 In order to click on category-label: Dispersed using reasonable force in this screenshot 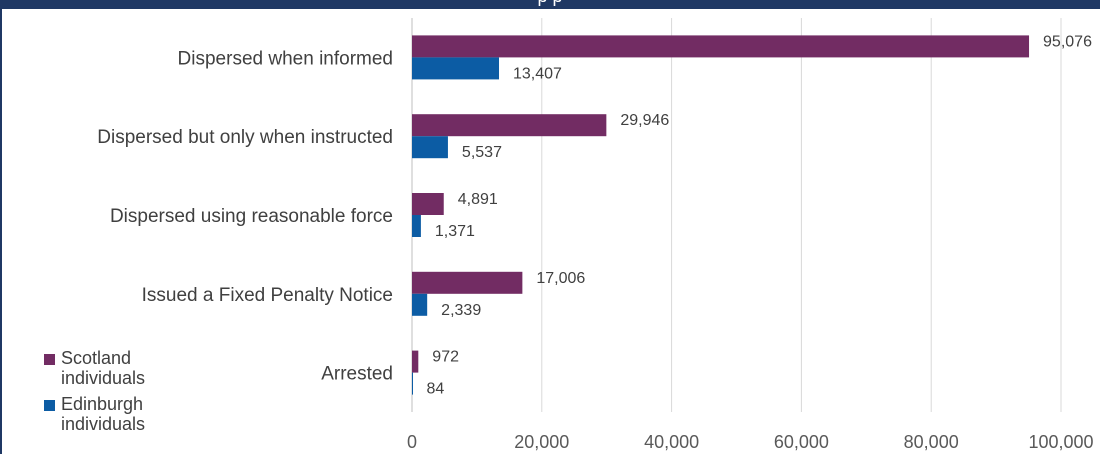, I will do `click(251, 216)`.